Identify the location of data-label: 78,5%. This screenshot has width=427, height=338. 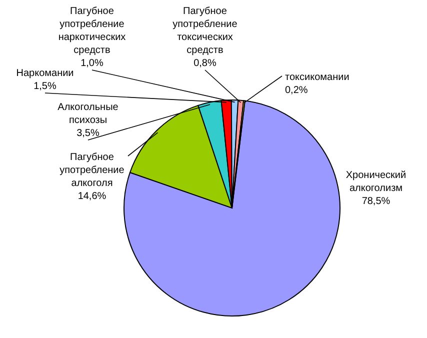
(376, 201).